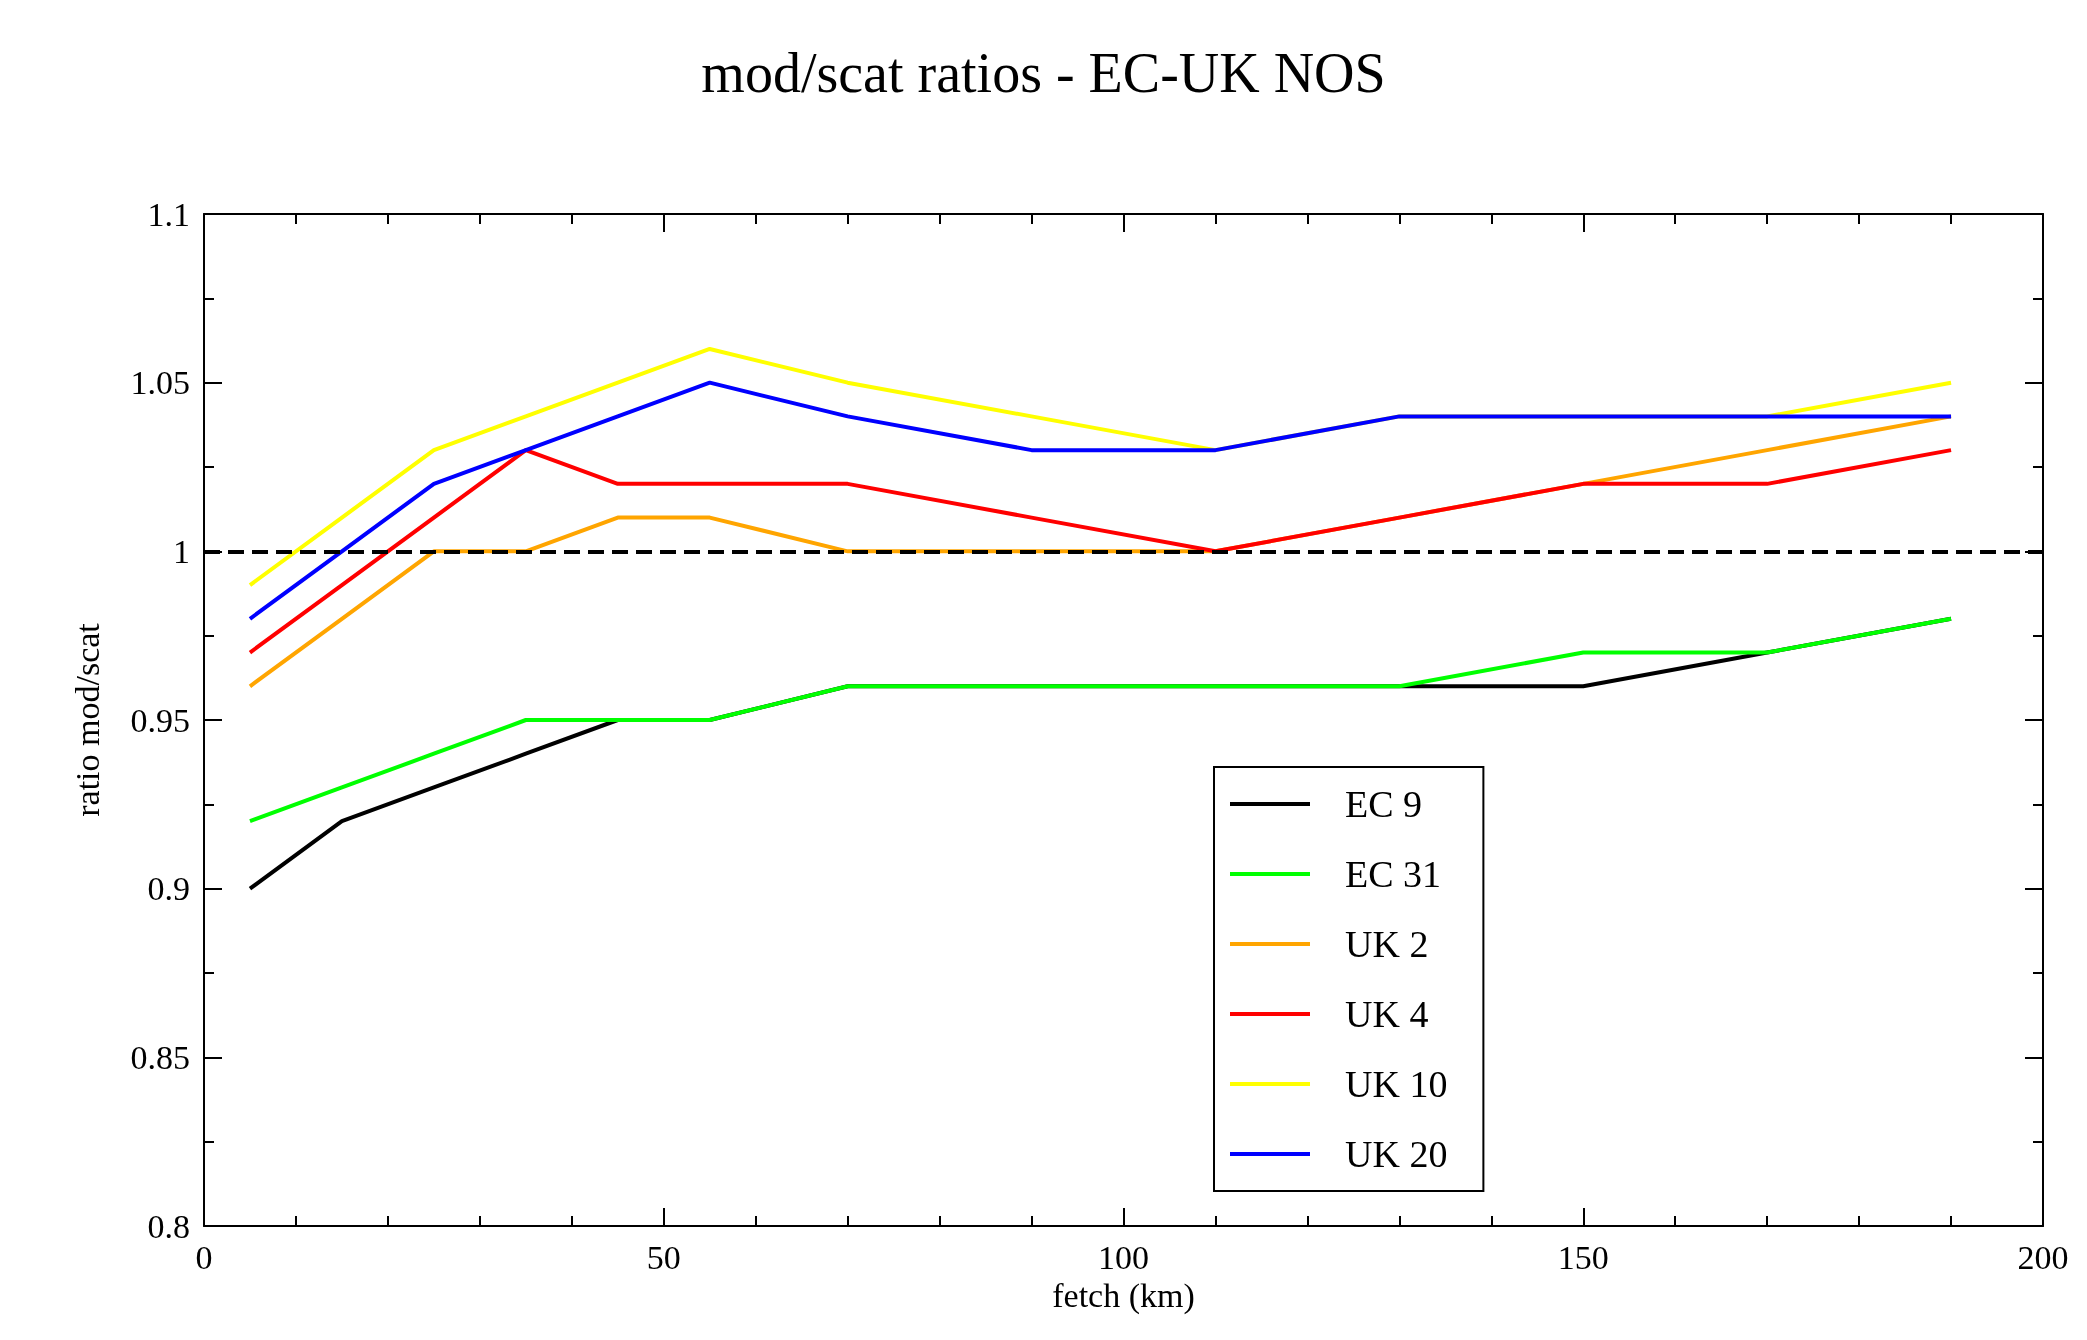 The width and height of the screenshot is (2087, 1340). I want to click on legend-label: UK 10, so click(1396, 1084).